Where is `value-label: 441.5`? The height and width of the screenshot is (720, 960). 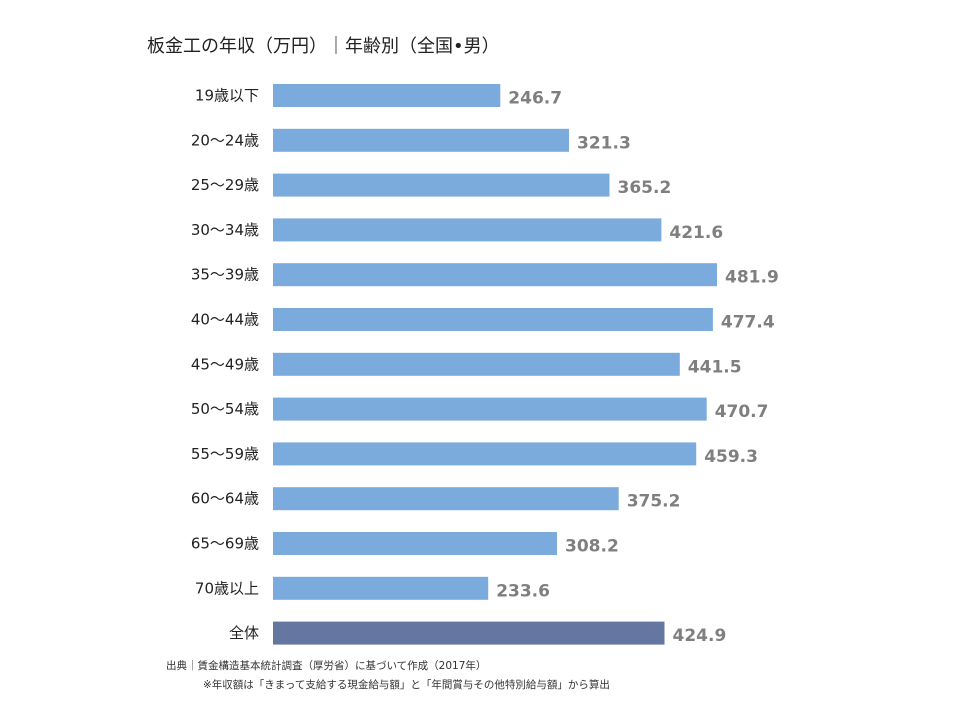
value-label: 441.5 is located at coordinates (715, 367).